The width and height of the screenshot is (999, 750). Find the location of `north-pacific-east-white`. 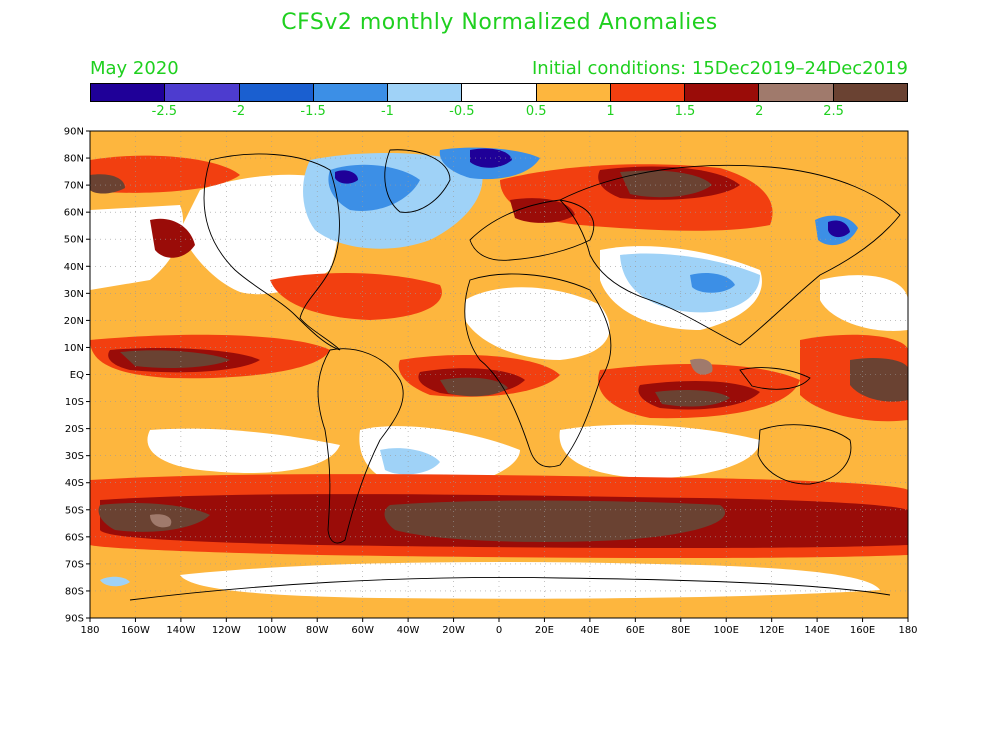

north-pacific-east-white is located at coordinates (864, 303).